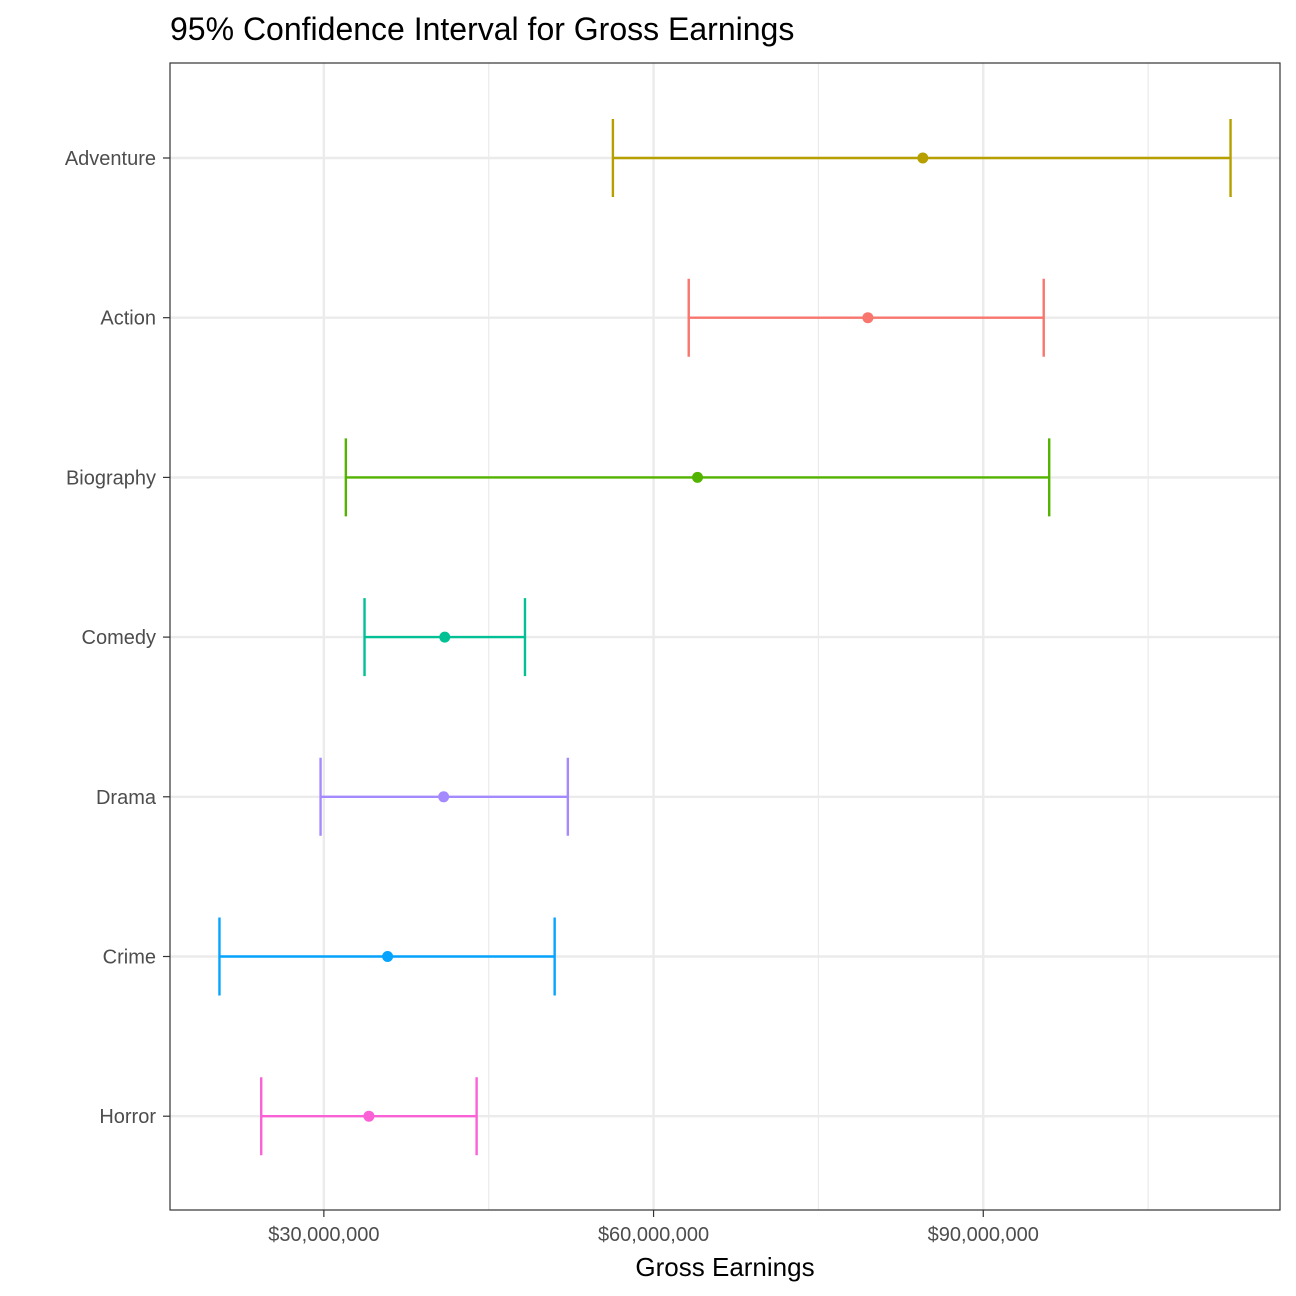 This screenshot has width=1296, height=1296. What do you see at coordinates (119, 638) in the screenshot?
I see `y-tick-label: Comedy` at bounding box center [119, 638].